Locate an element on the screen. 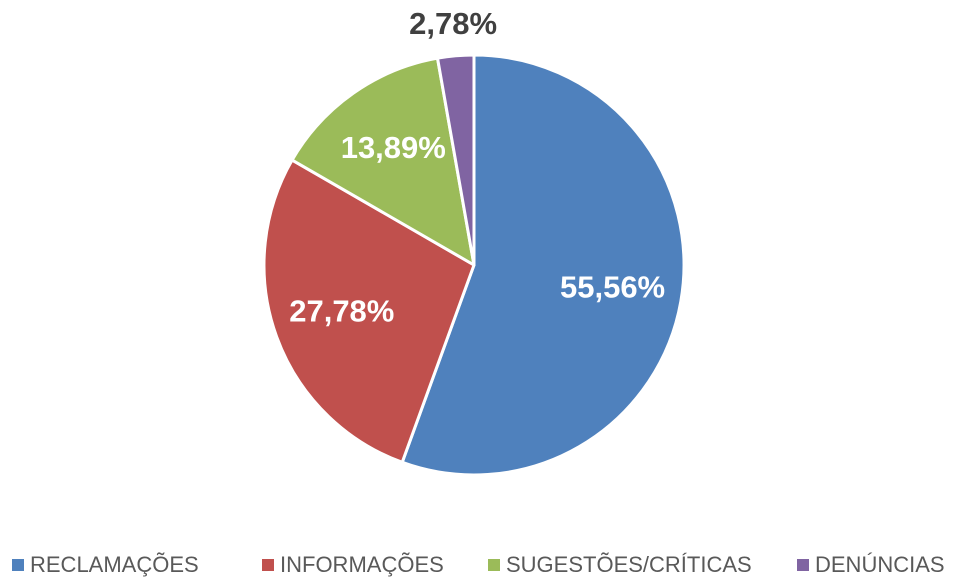  legend-label: RECLAMAÇÕES is located at coordinates (114, 564).